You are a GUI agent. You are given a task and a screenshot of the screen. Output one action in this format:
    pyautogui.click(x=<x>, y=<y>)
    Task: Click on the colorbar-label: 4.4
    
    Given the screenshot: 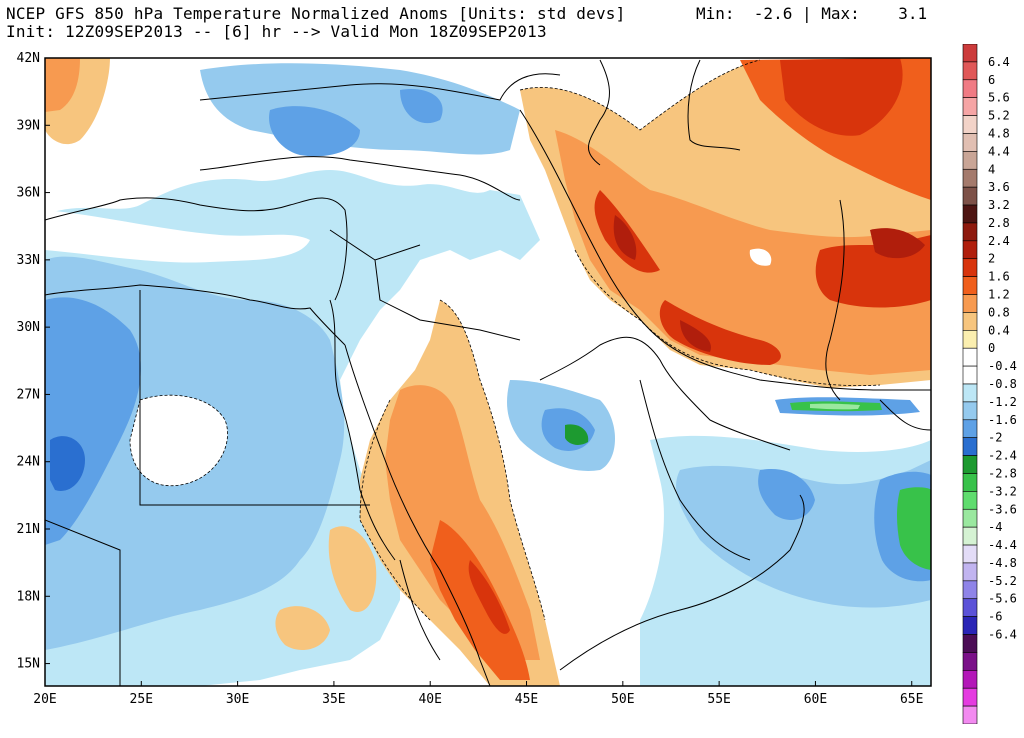 What is the action you would take?
    pyautogui.click(x=999, y=151)
    